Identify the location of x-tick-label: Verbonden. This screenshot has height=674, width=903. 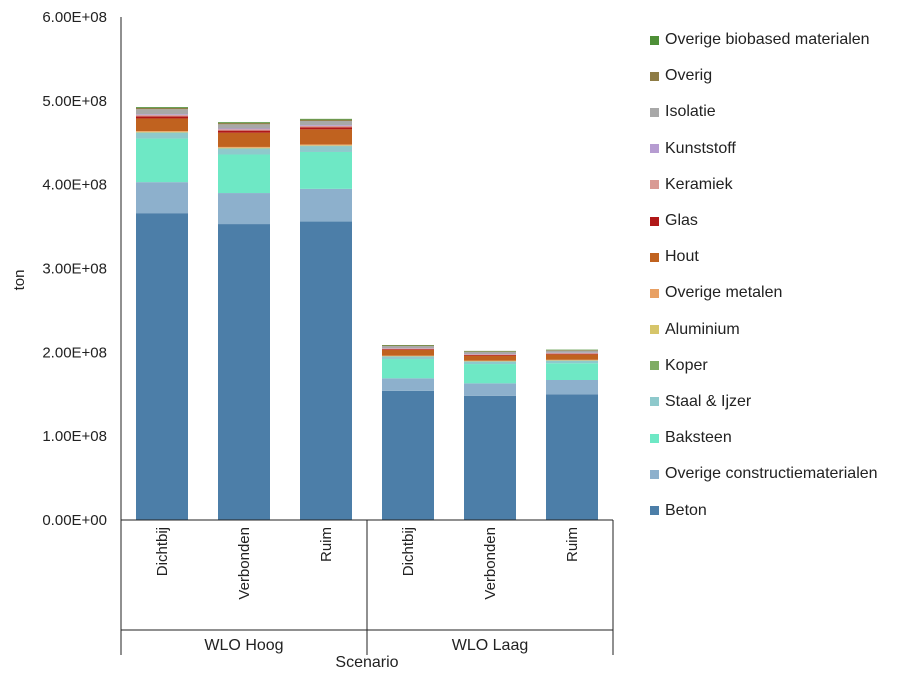
(490, 563).